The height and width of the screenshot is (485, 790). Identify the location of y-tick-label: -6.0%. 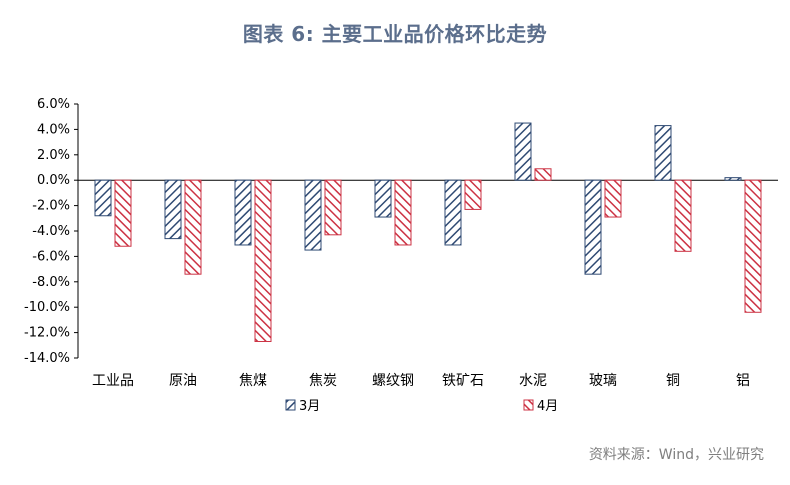
(51, 256).